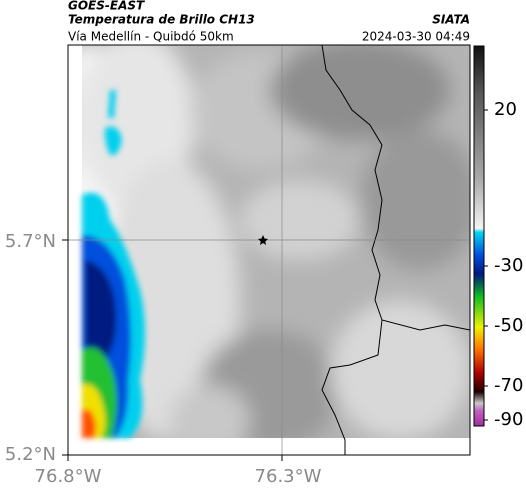 The height and width of the screenshot is (495, 526). Describe the element at coordinates (451, 20) in the screenshot. I see `source-label: SIATA` at that location.